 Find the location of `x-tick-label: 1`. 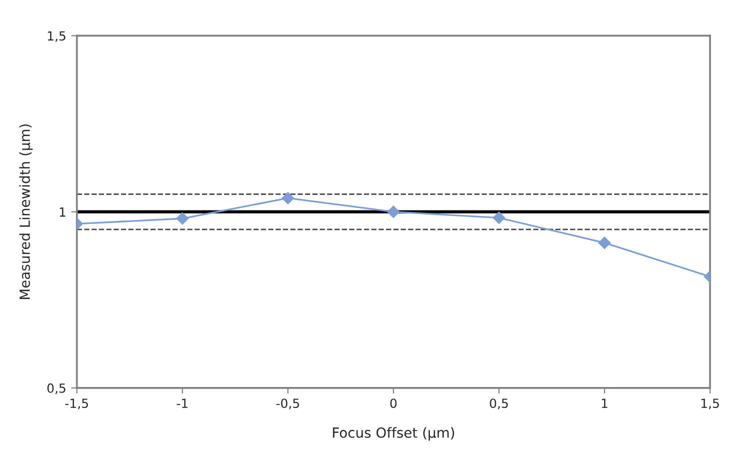

x-tick-label: 1 is located at coordinates (605, 403).